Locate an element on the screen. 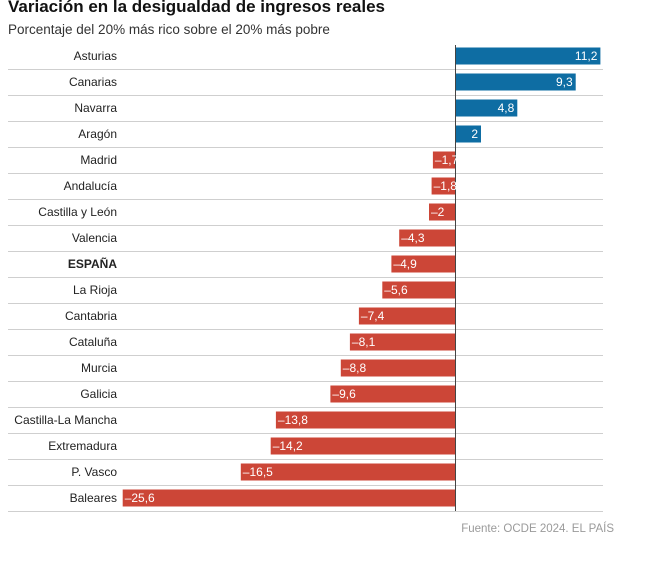  bar-espana is located at coordinates (423, 264).